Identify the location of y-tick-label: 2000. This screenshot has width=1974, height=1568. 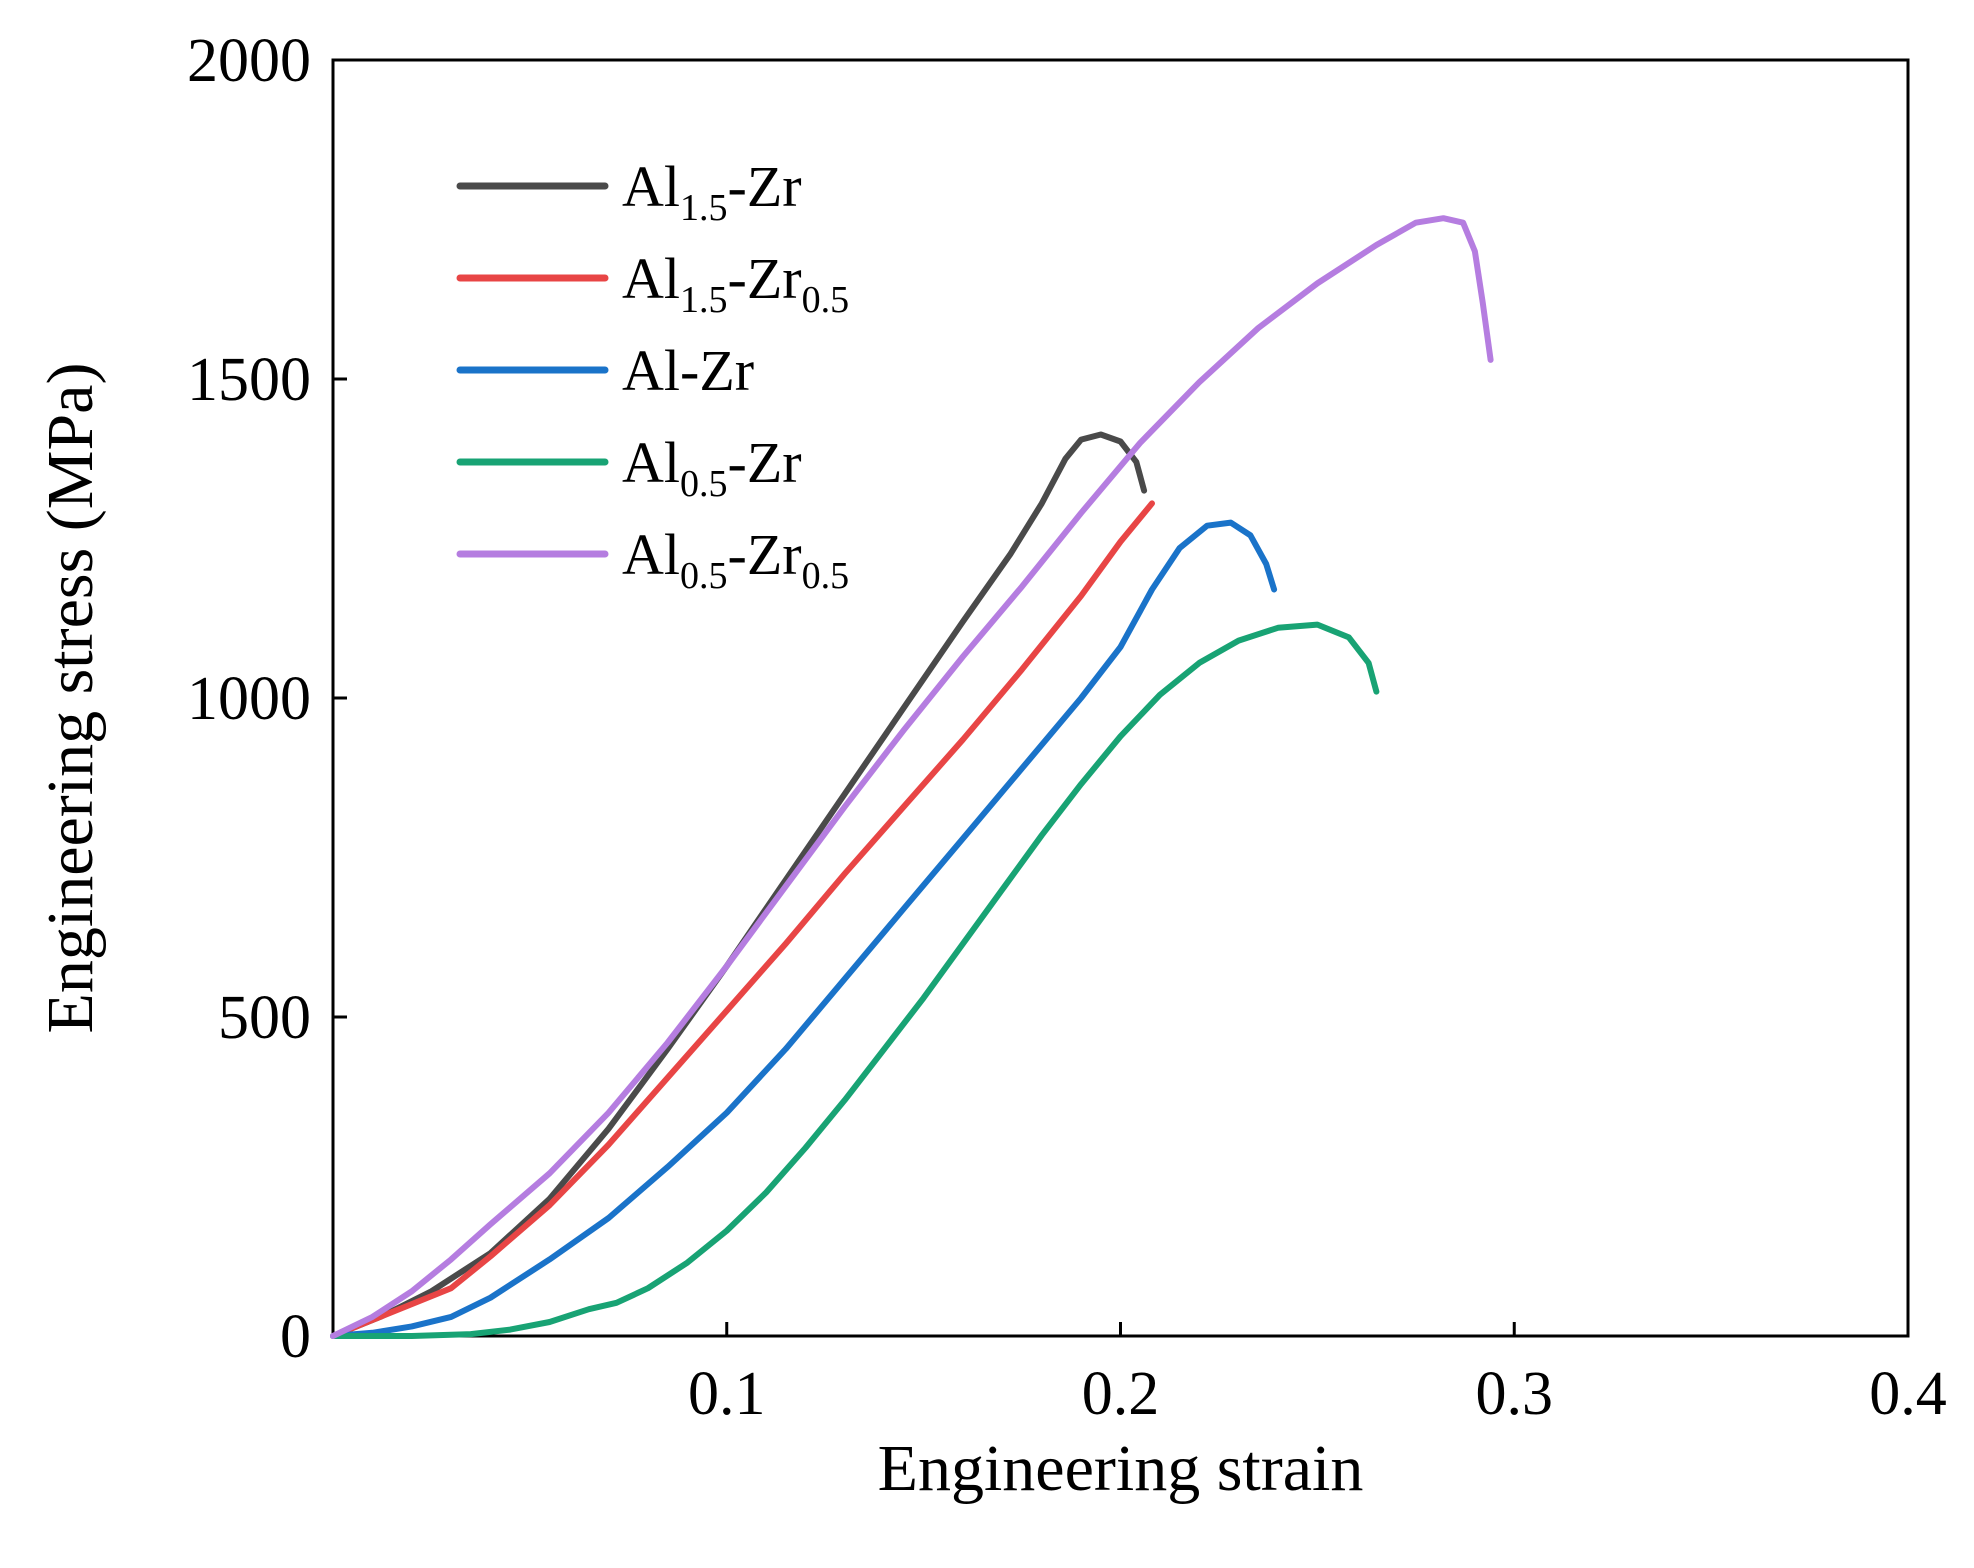
(249, 61).